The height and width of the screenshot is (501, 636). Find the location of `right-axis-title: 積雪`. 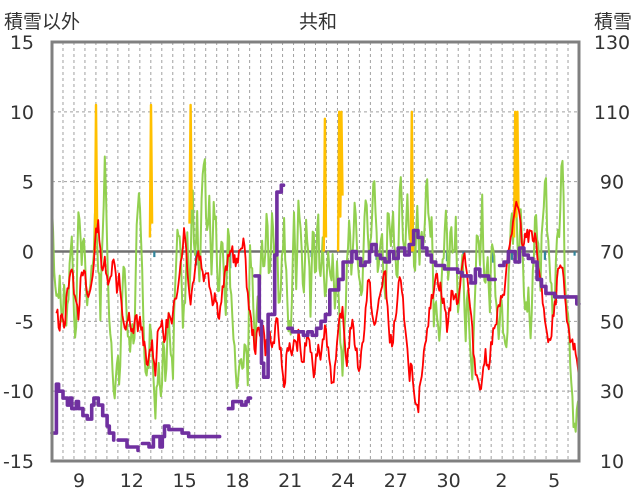

right-axis-title: 積雪 is located at coordinates (613, 22).